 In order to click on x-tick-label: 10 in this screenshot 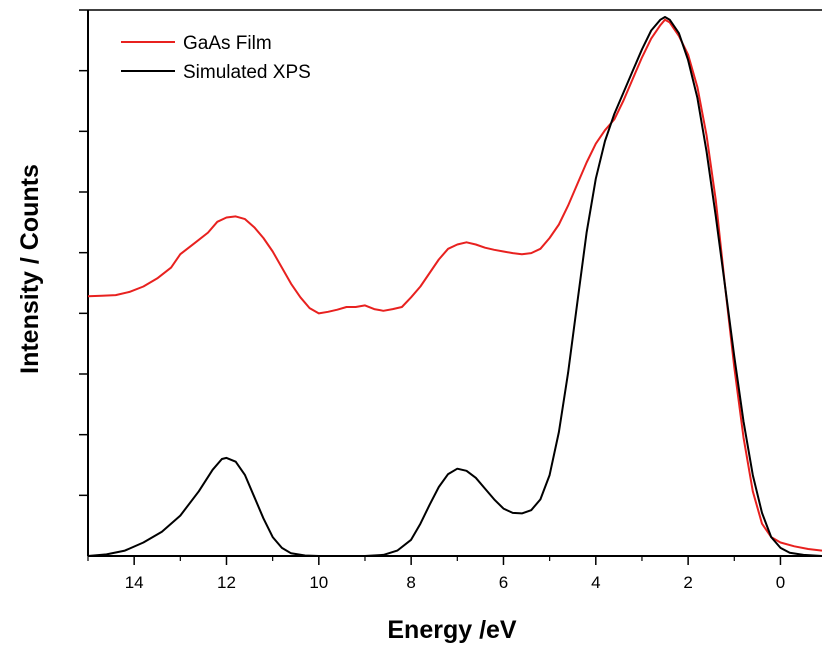, I will do `click(318, 582)`.